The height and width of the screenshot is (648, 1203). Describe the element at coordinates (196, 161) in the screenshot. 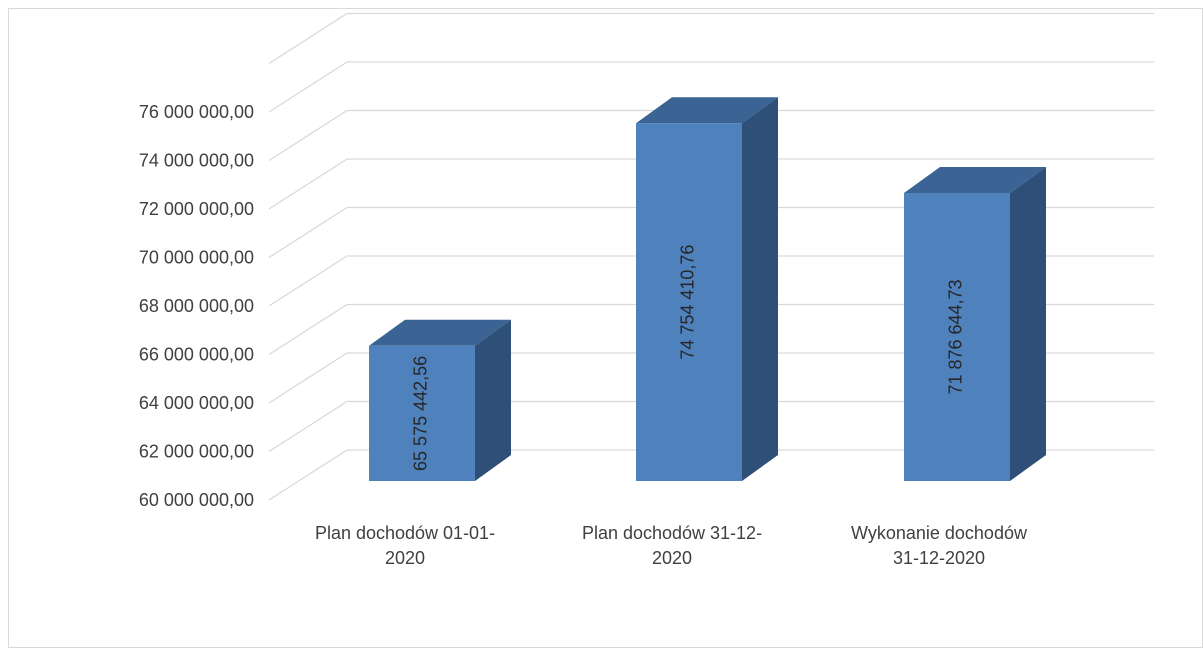

I see `y-tick-label: 74 000 000,00` at that location.